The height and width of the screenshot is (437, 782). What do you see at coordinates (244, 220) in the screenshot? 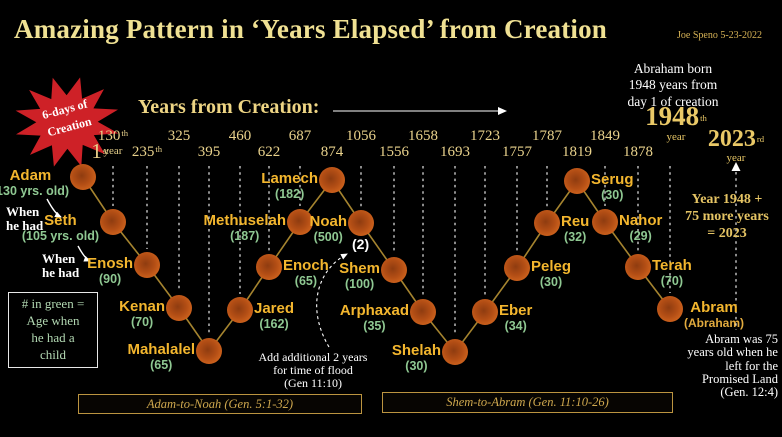
I see `patriarch-name: Methuselah` at bounding box center [244, 220].